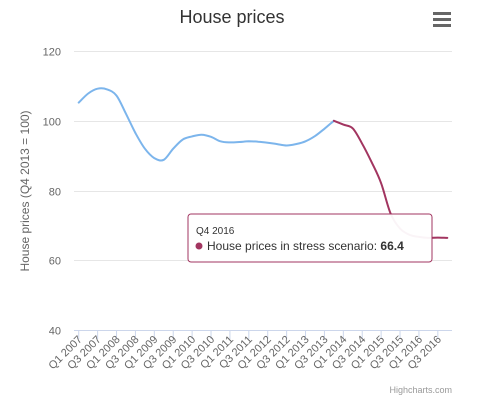  What do you see at coordinates (52, 53) in the screenshot?
I see `y-tick-label: 120` at bounding box center [52, 53].